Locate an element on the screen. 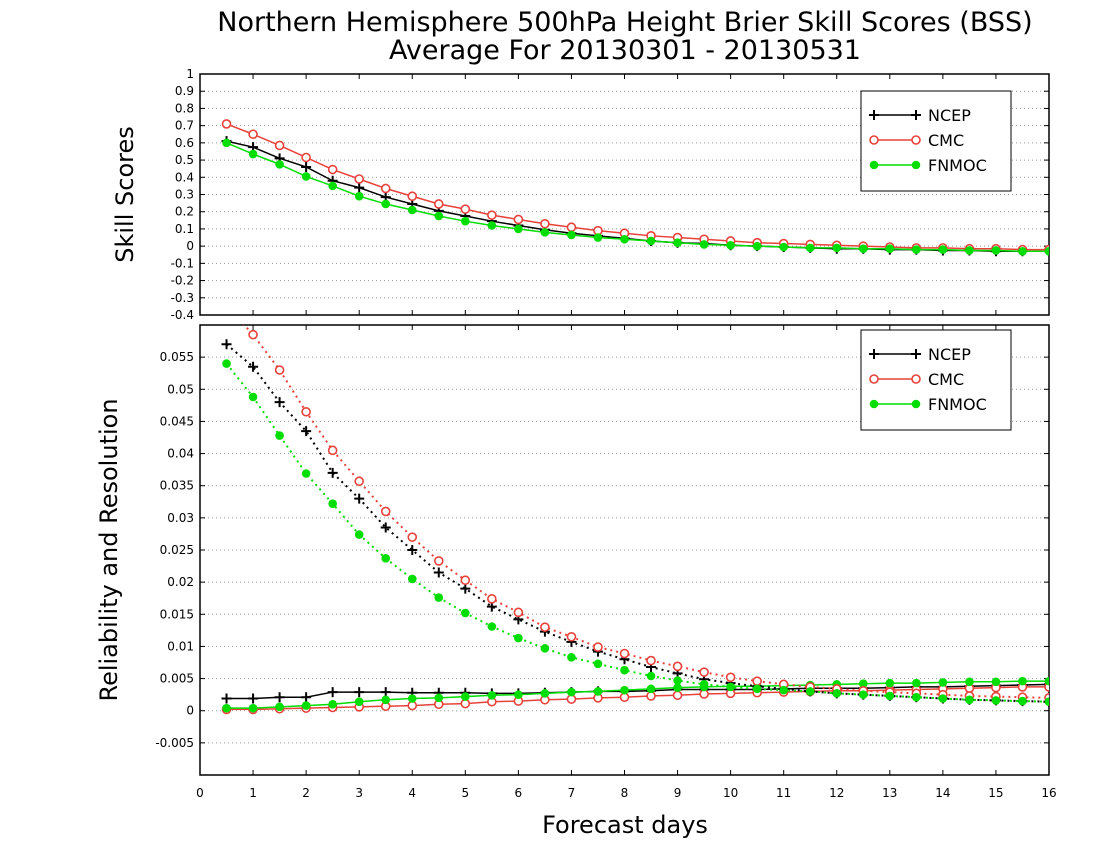 The width and height of the screenshot is (1100, 850). x-axis: 0 1 2 3 4 5 6 7 8 9 10 11 12 13 14 15 16 is located at coordinates (626, 793).